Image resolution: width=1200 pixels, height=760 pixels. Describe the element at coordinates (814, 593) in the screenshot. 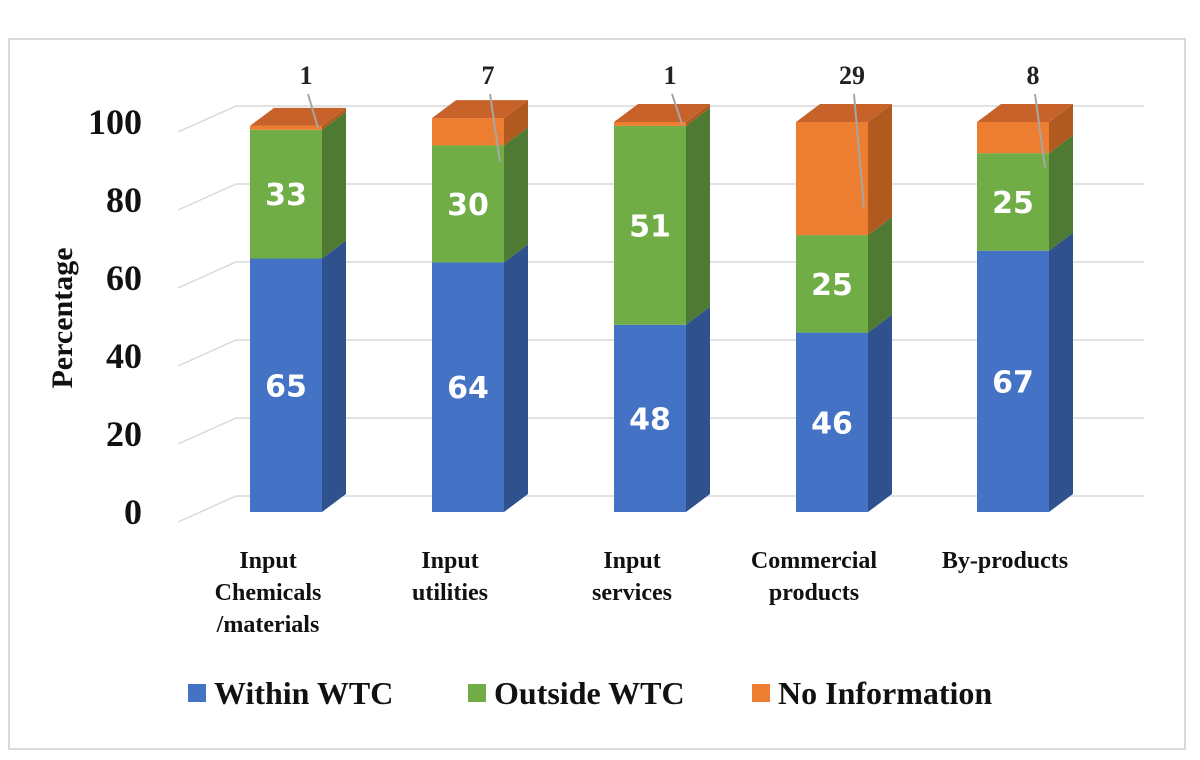

I see `x-category-label: products` at that location.